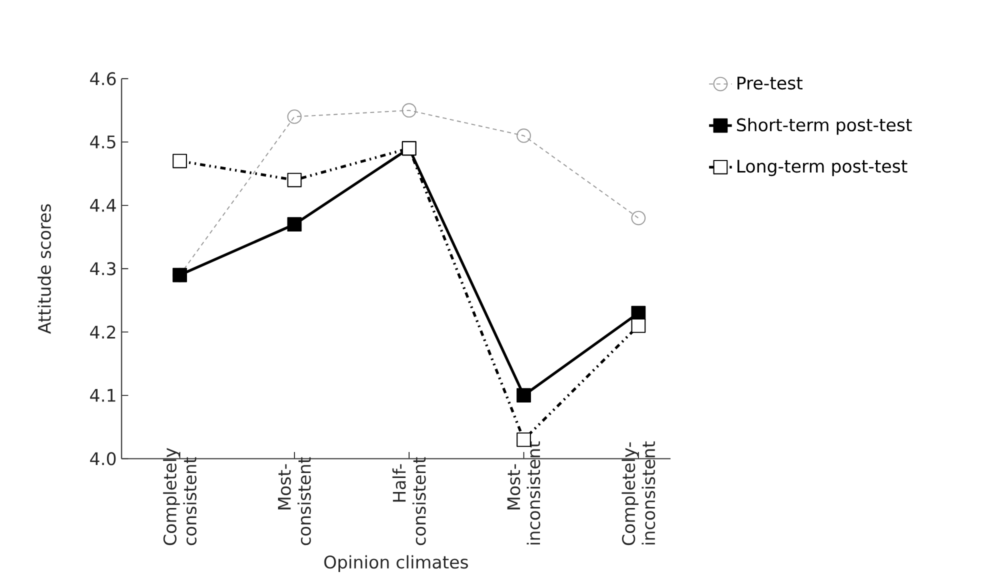 This screenshot has width=984, height=576. What do you see at coordinates (103, 205) in the screenshot?
I see `y-tick-label: 4.4` at bounding box center [103, 205].